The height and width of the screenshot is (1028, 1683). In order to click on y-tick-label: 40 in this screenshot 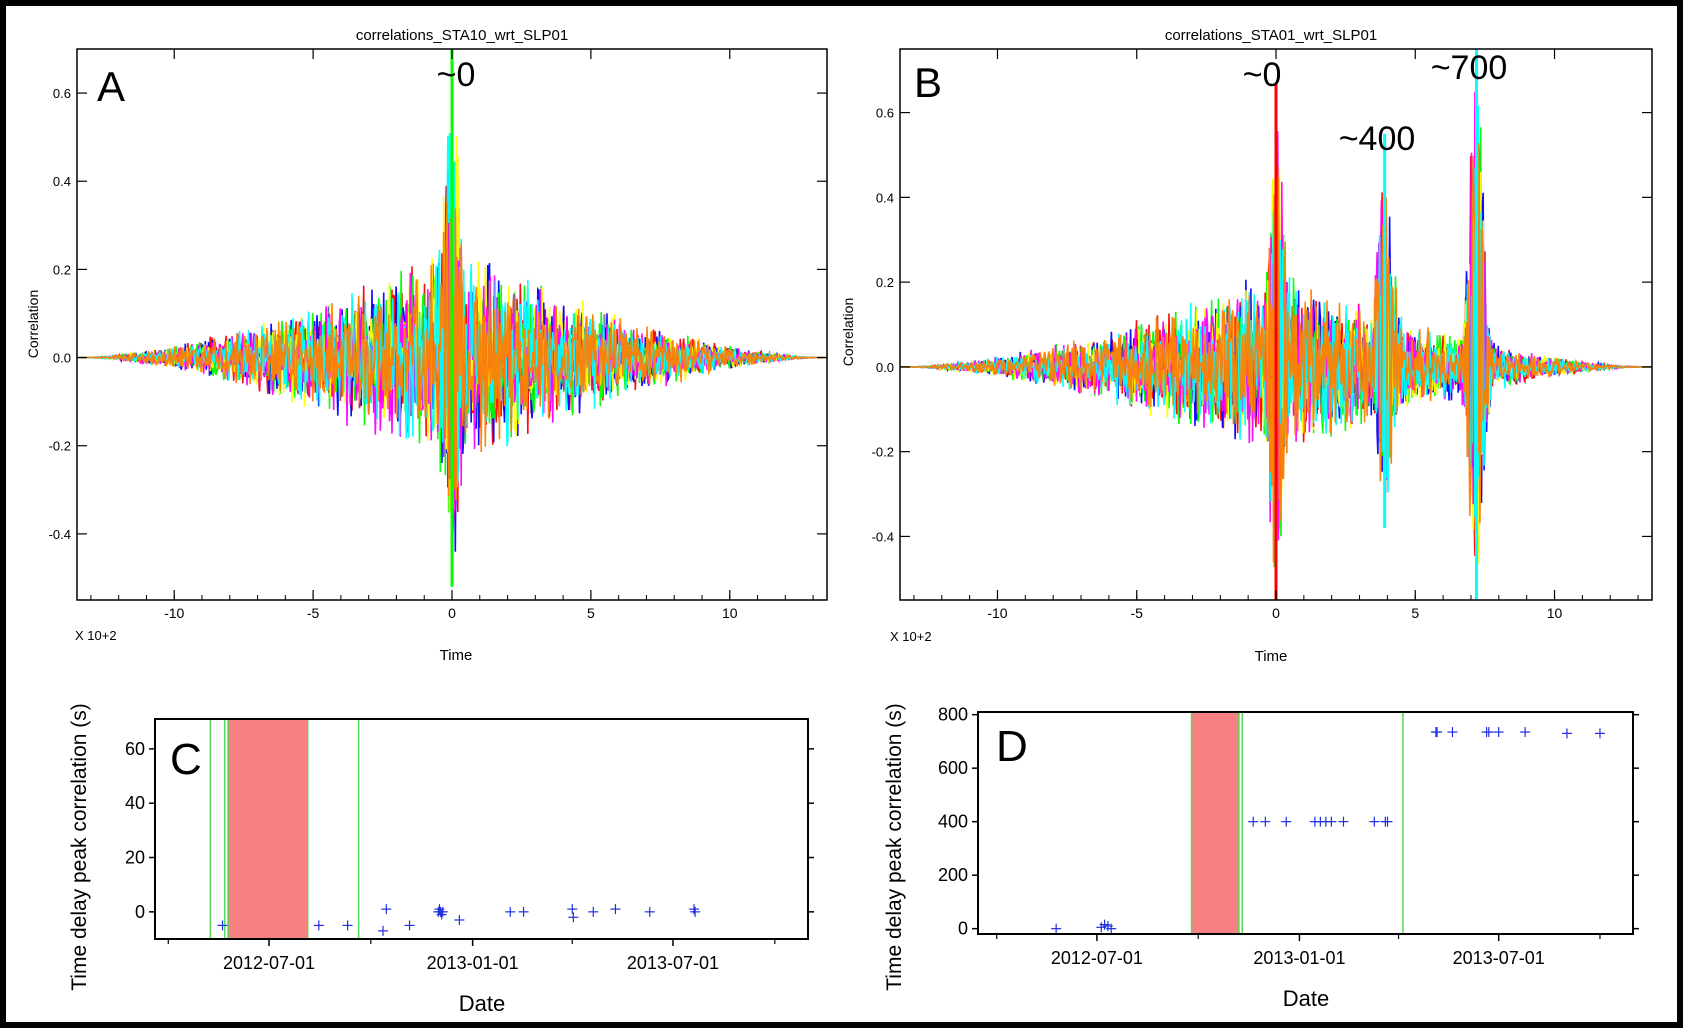, I will do `click(135, 803)`.